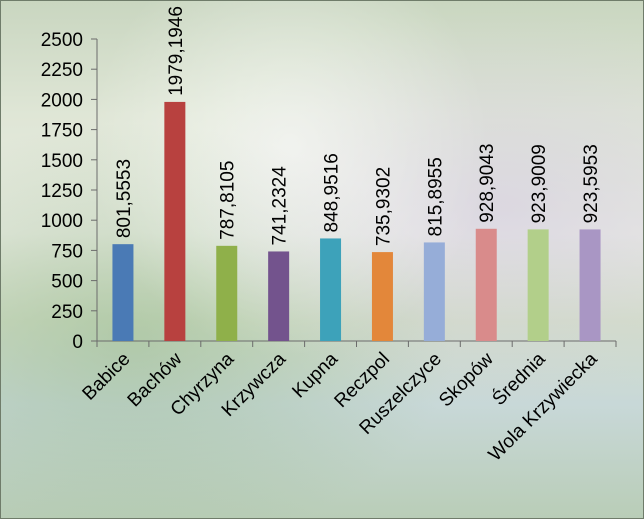 The width and height of the screenshot is (644, 519). I want to click on data-label: 801,5553, so click(124, 198).